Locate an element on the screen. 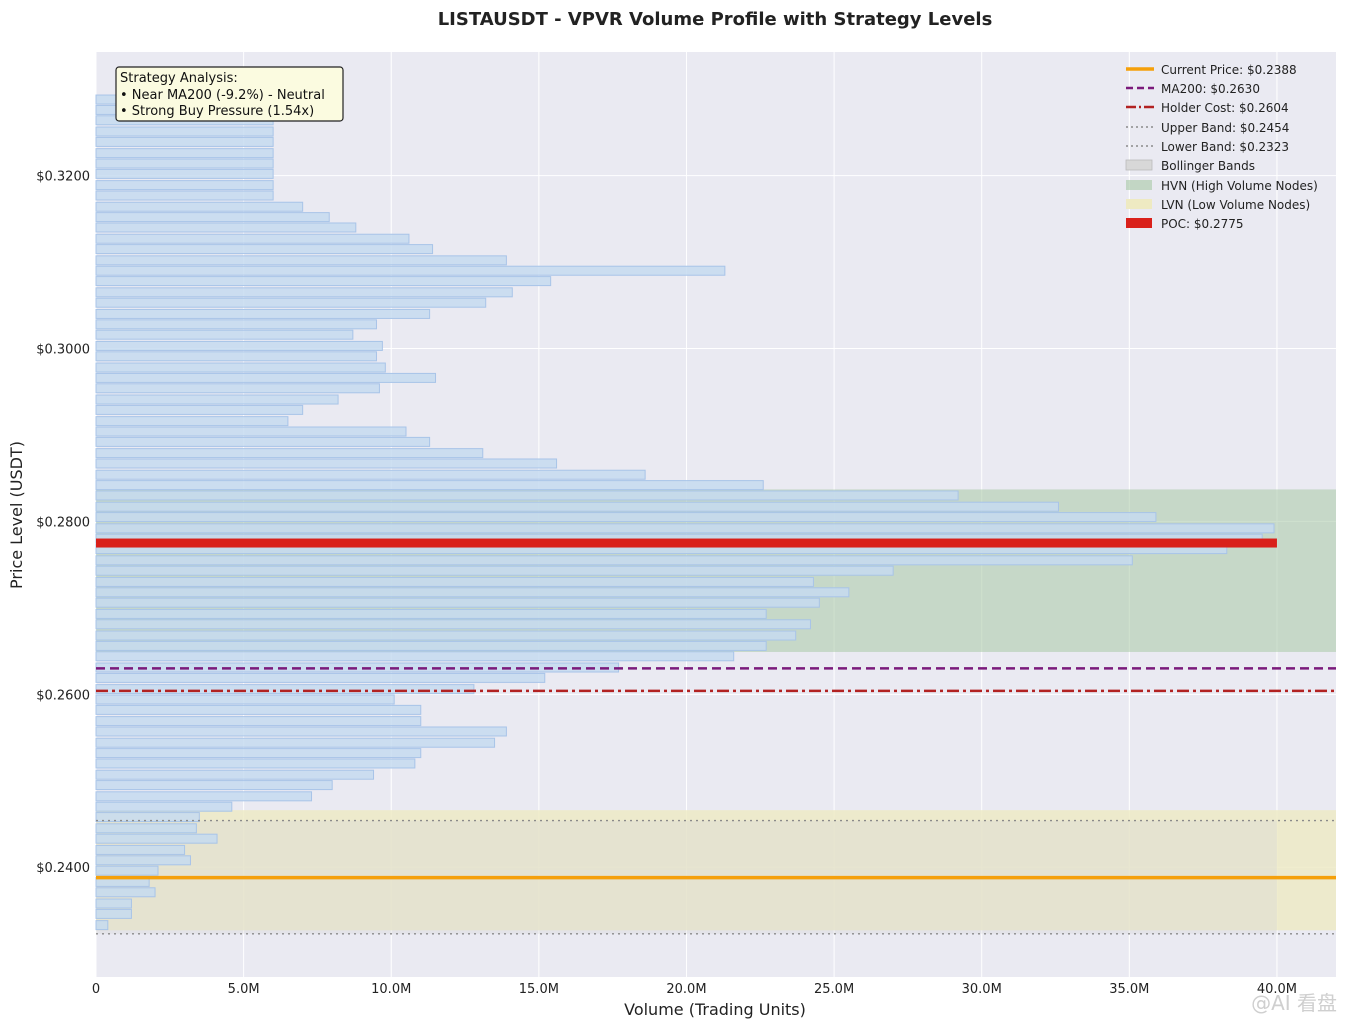 The image size is (1345, 1029). x-tick-label: 0 is located at coordinates (96, 989).